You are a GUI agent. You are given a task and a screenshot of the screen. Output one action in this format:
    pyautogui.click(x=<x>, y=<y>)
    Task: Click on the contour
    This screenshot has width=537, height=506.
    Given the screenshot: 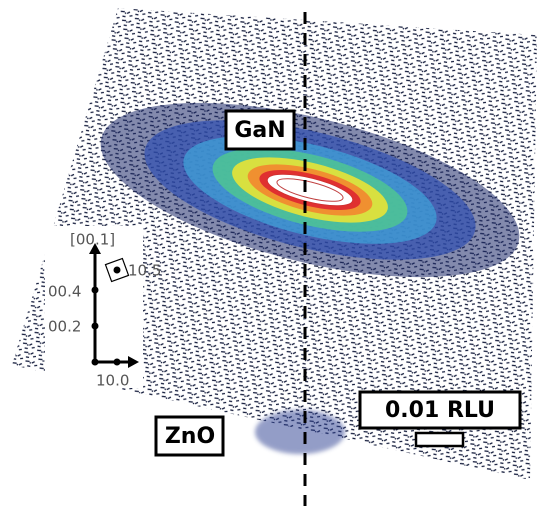 What is the action you would take?
    pyautogui.click(x=310, y=190)
    